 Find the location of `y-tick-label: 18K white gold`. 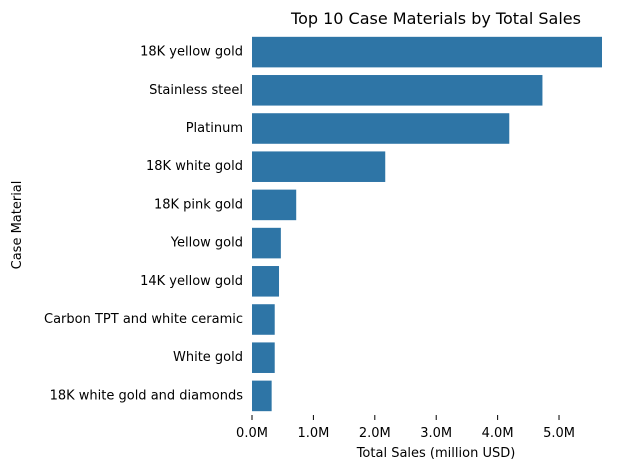

y-tick-label: 18K white gold is located at coordinates (194, 166).